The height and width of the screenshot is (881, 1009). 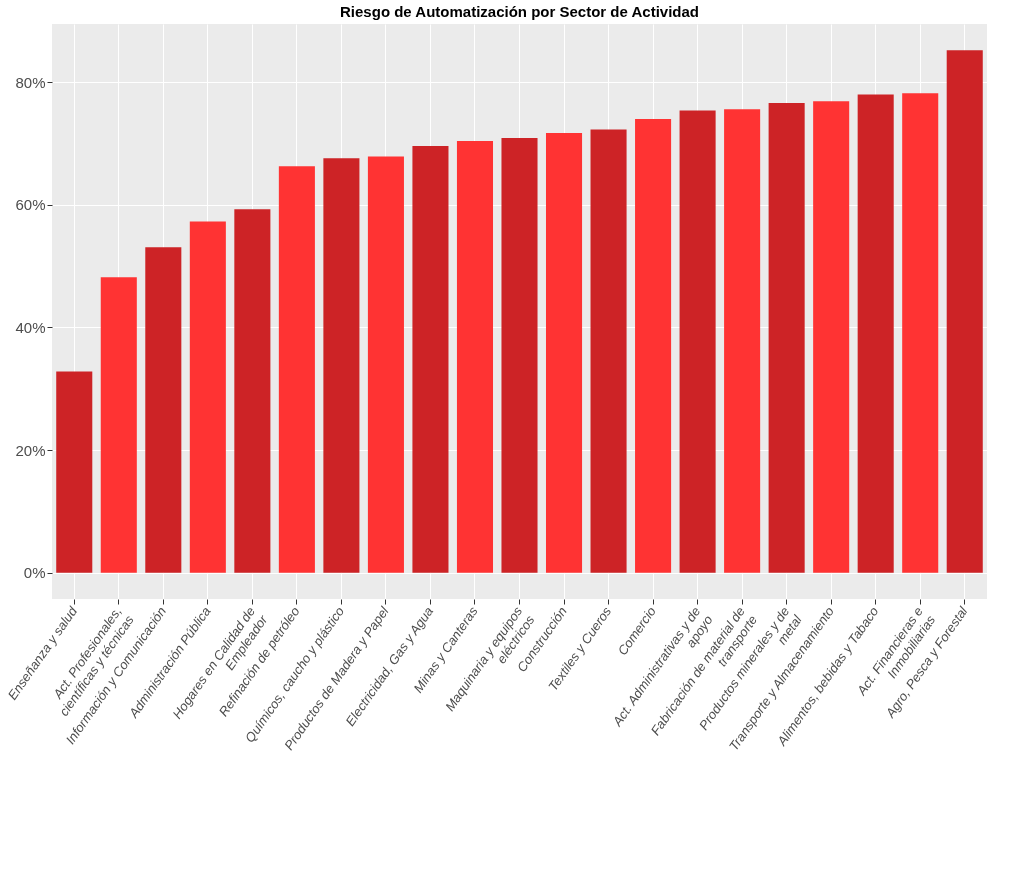 What do you see at coordinates (30, 450) in the screenshot?
I see `y-tick-label: 20%` at bounding box center [30, 450].